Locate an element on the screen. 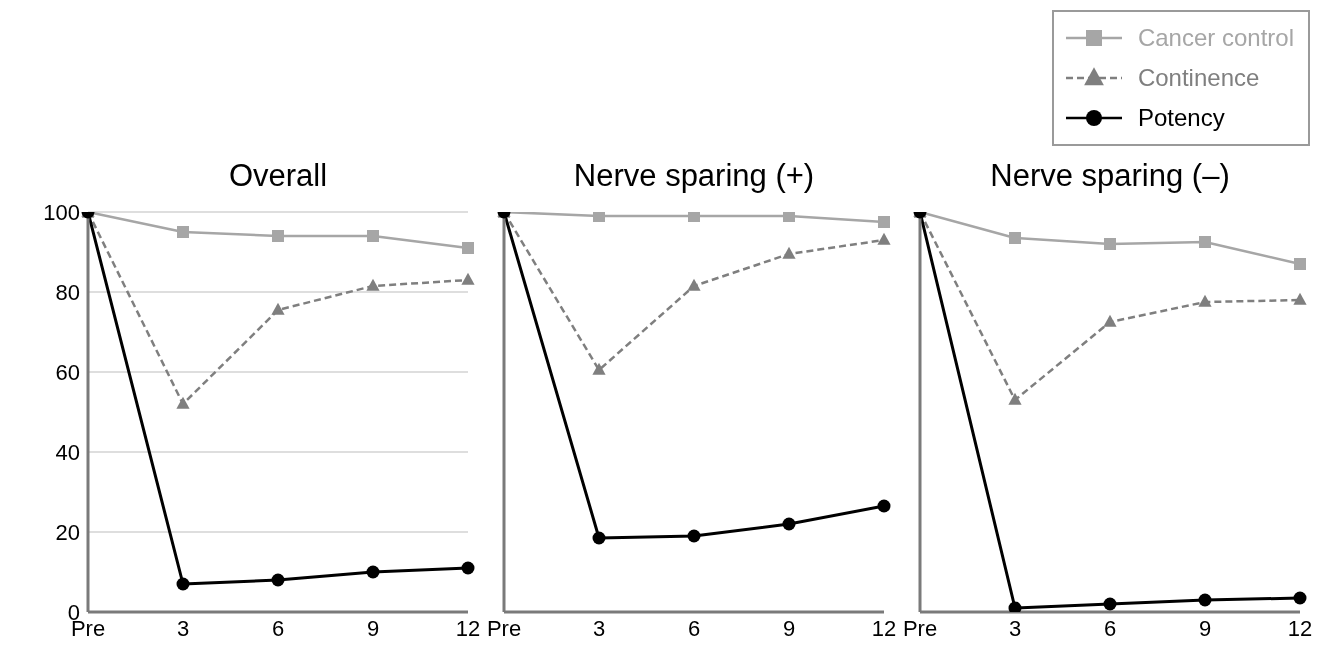 The image size is (1325, 649). y-tick-label: 60 is located at coordinates (67, 372).